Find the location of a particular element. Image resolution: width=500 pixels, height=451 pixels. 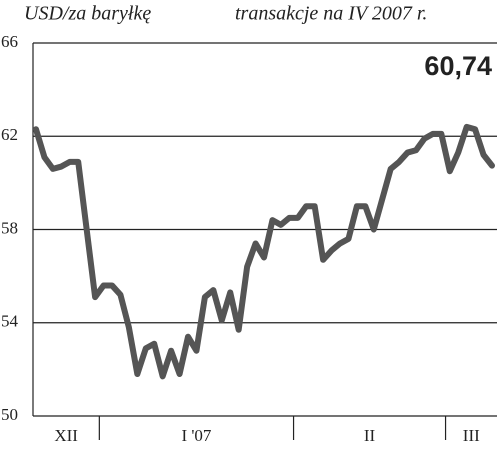

chart-subtitle: transakcje na IV 2007 r. is located at coordinates (331, 14).